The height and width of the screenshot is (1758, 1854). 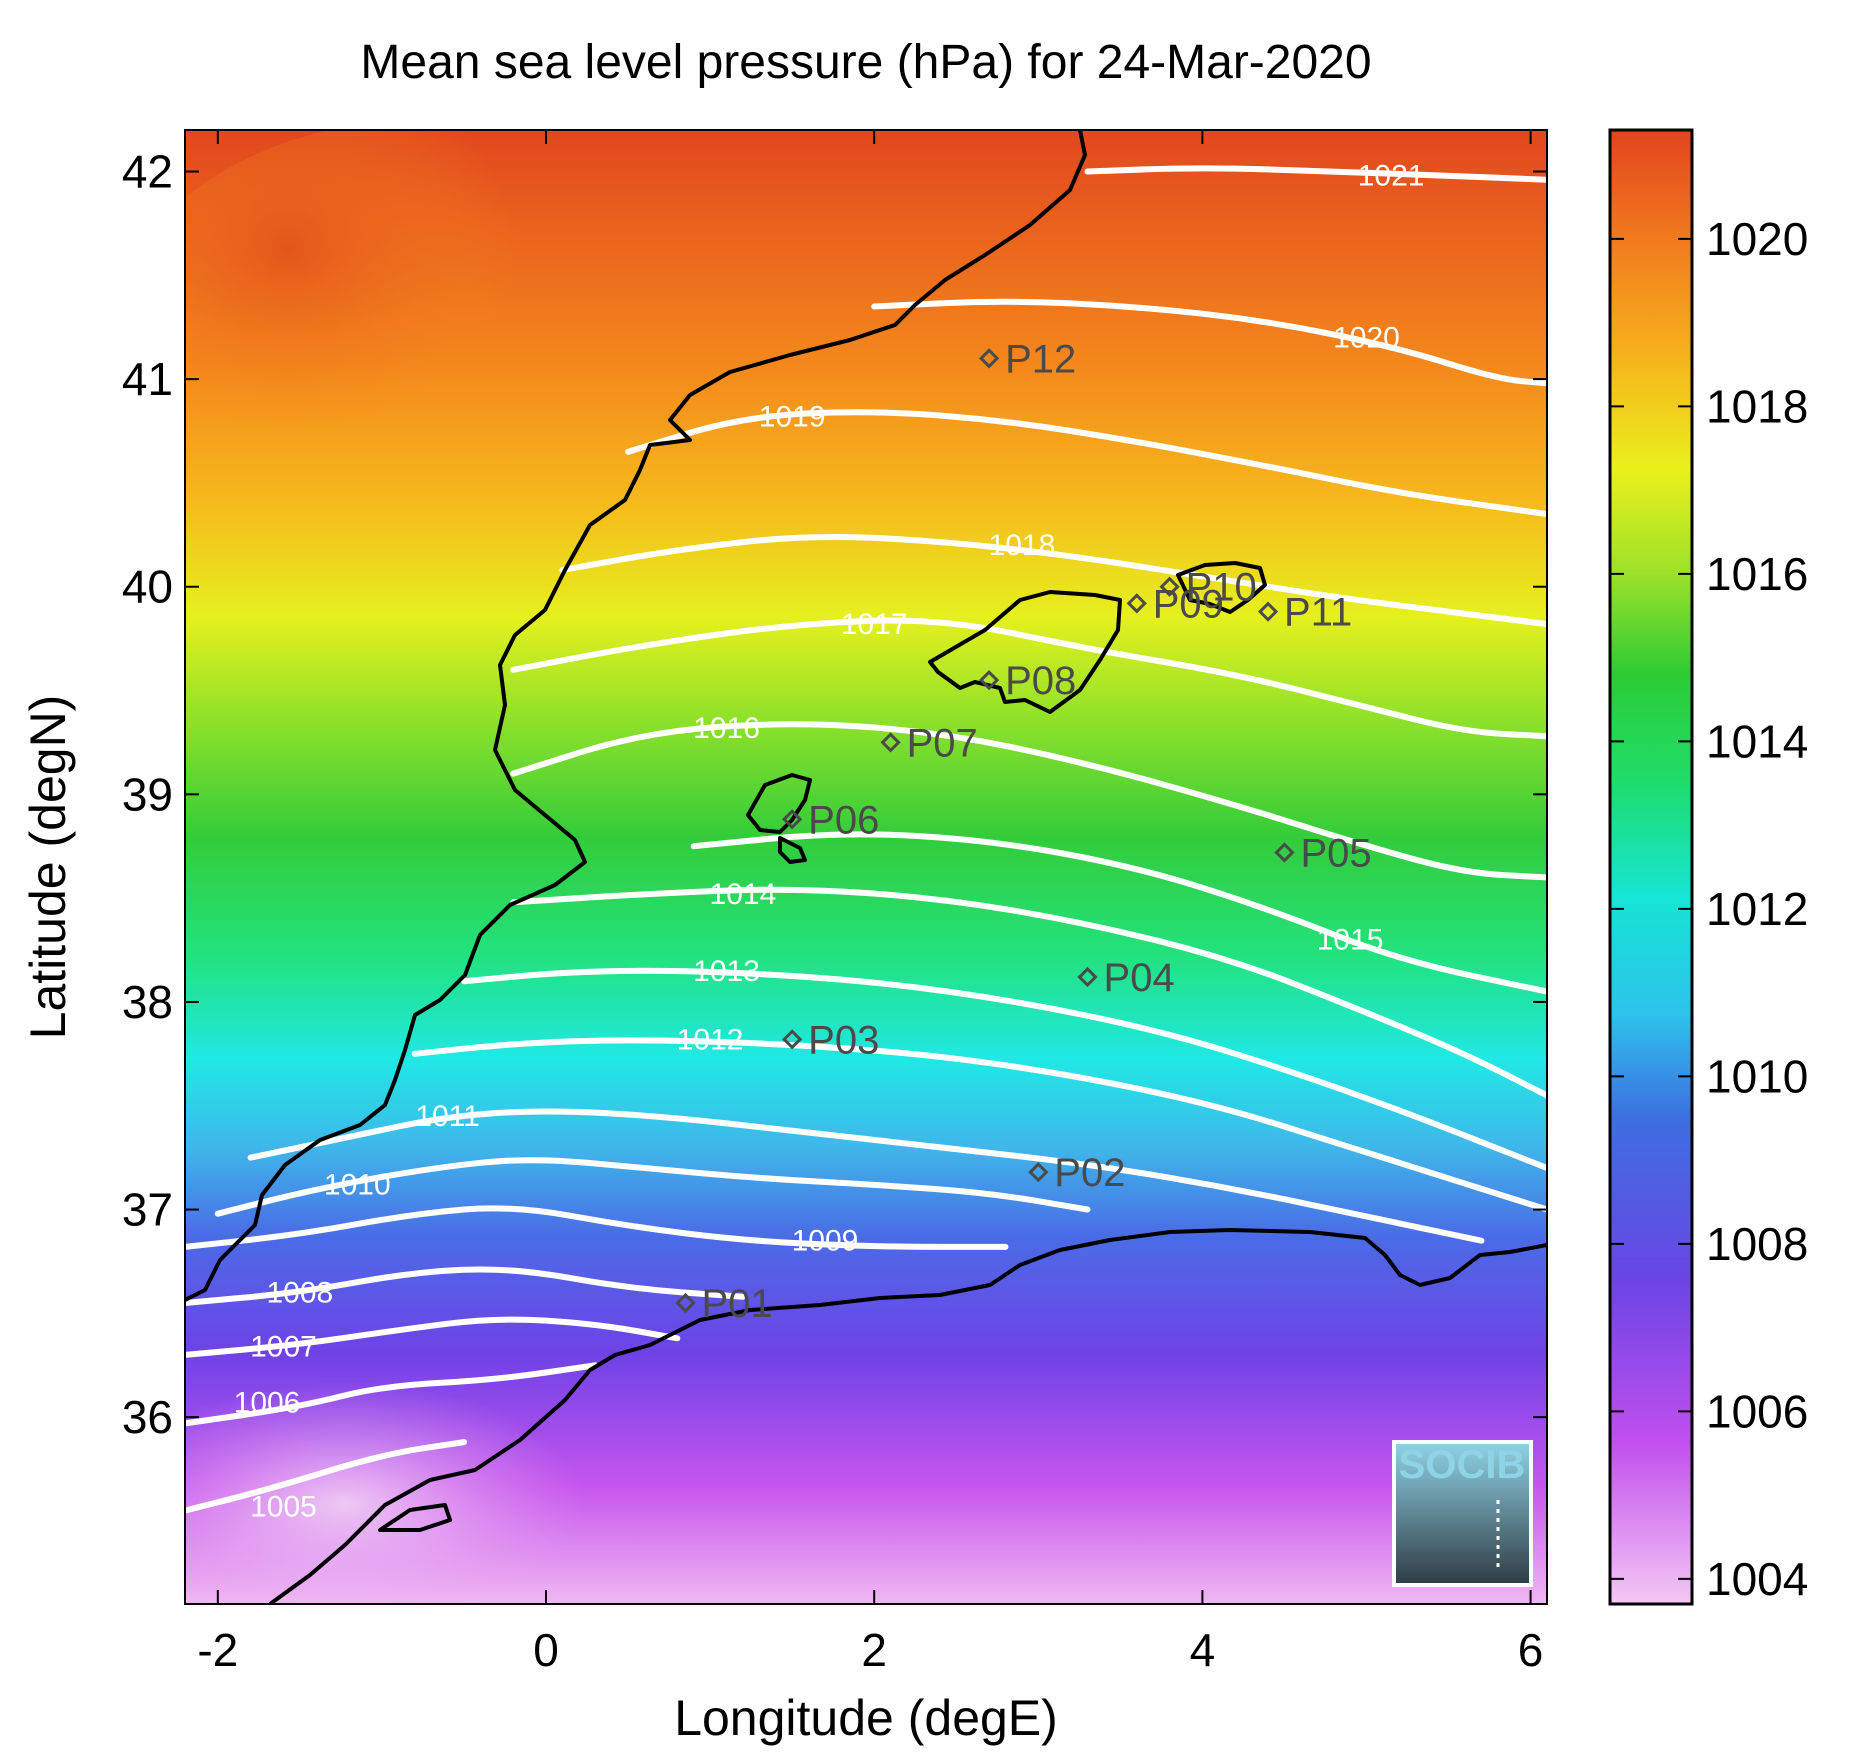 I want to click on colorbar: 1004 1006 1008 1010 1012 1014 1016 1018 1020, so click(x=1708, y=867).